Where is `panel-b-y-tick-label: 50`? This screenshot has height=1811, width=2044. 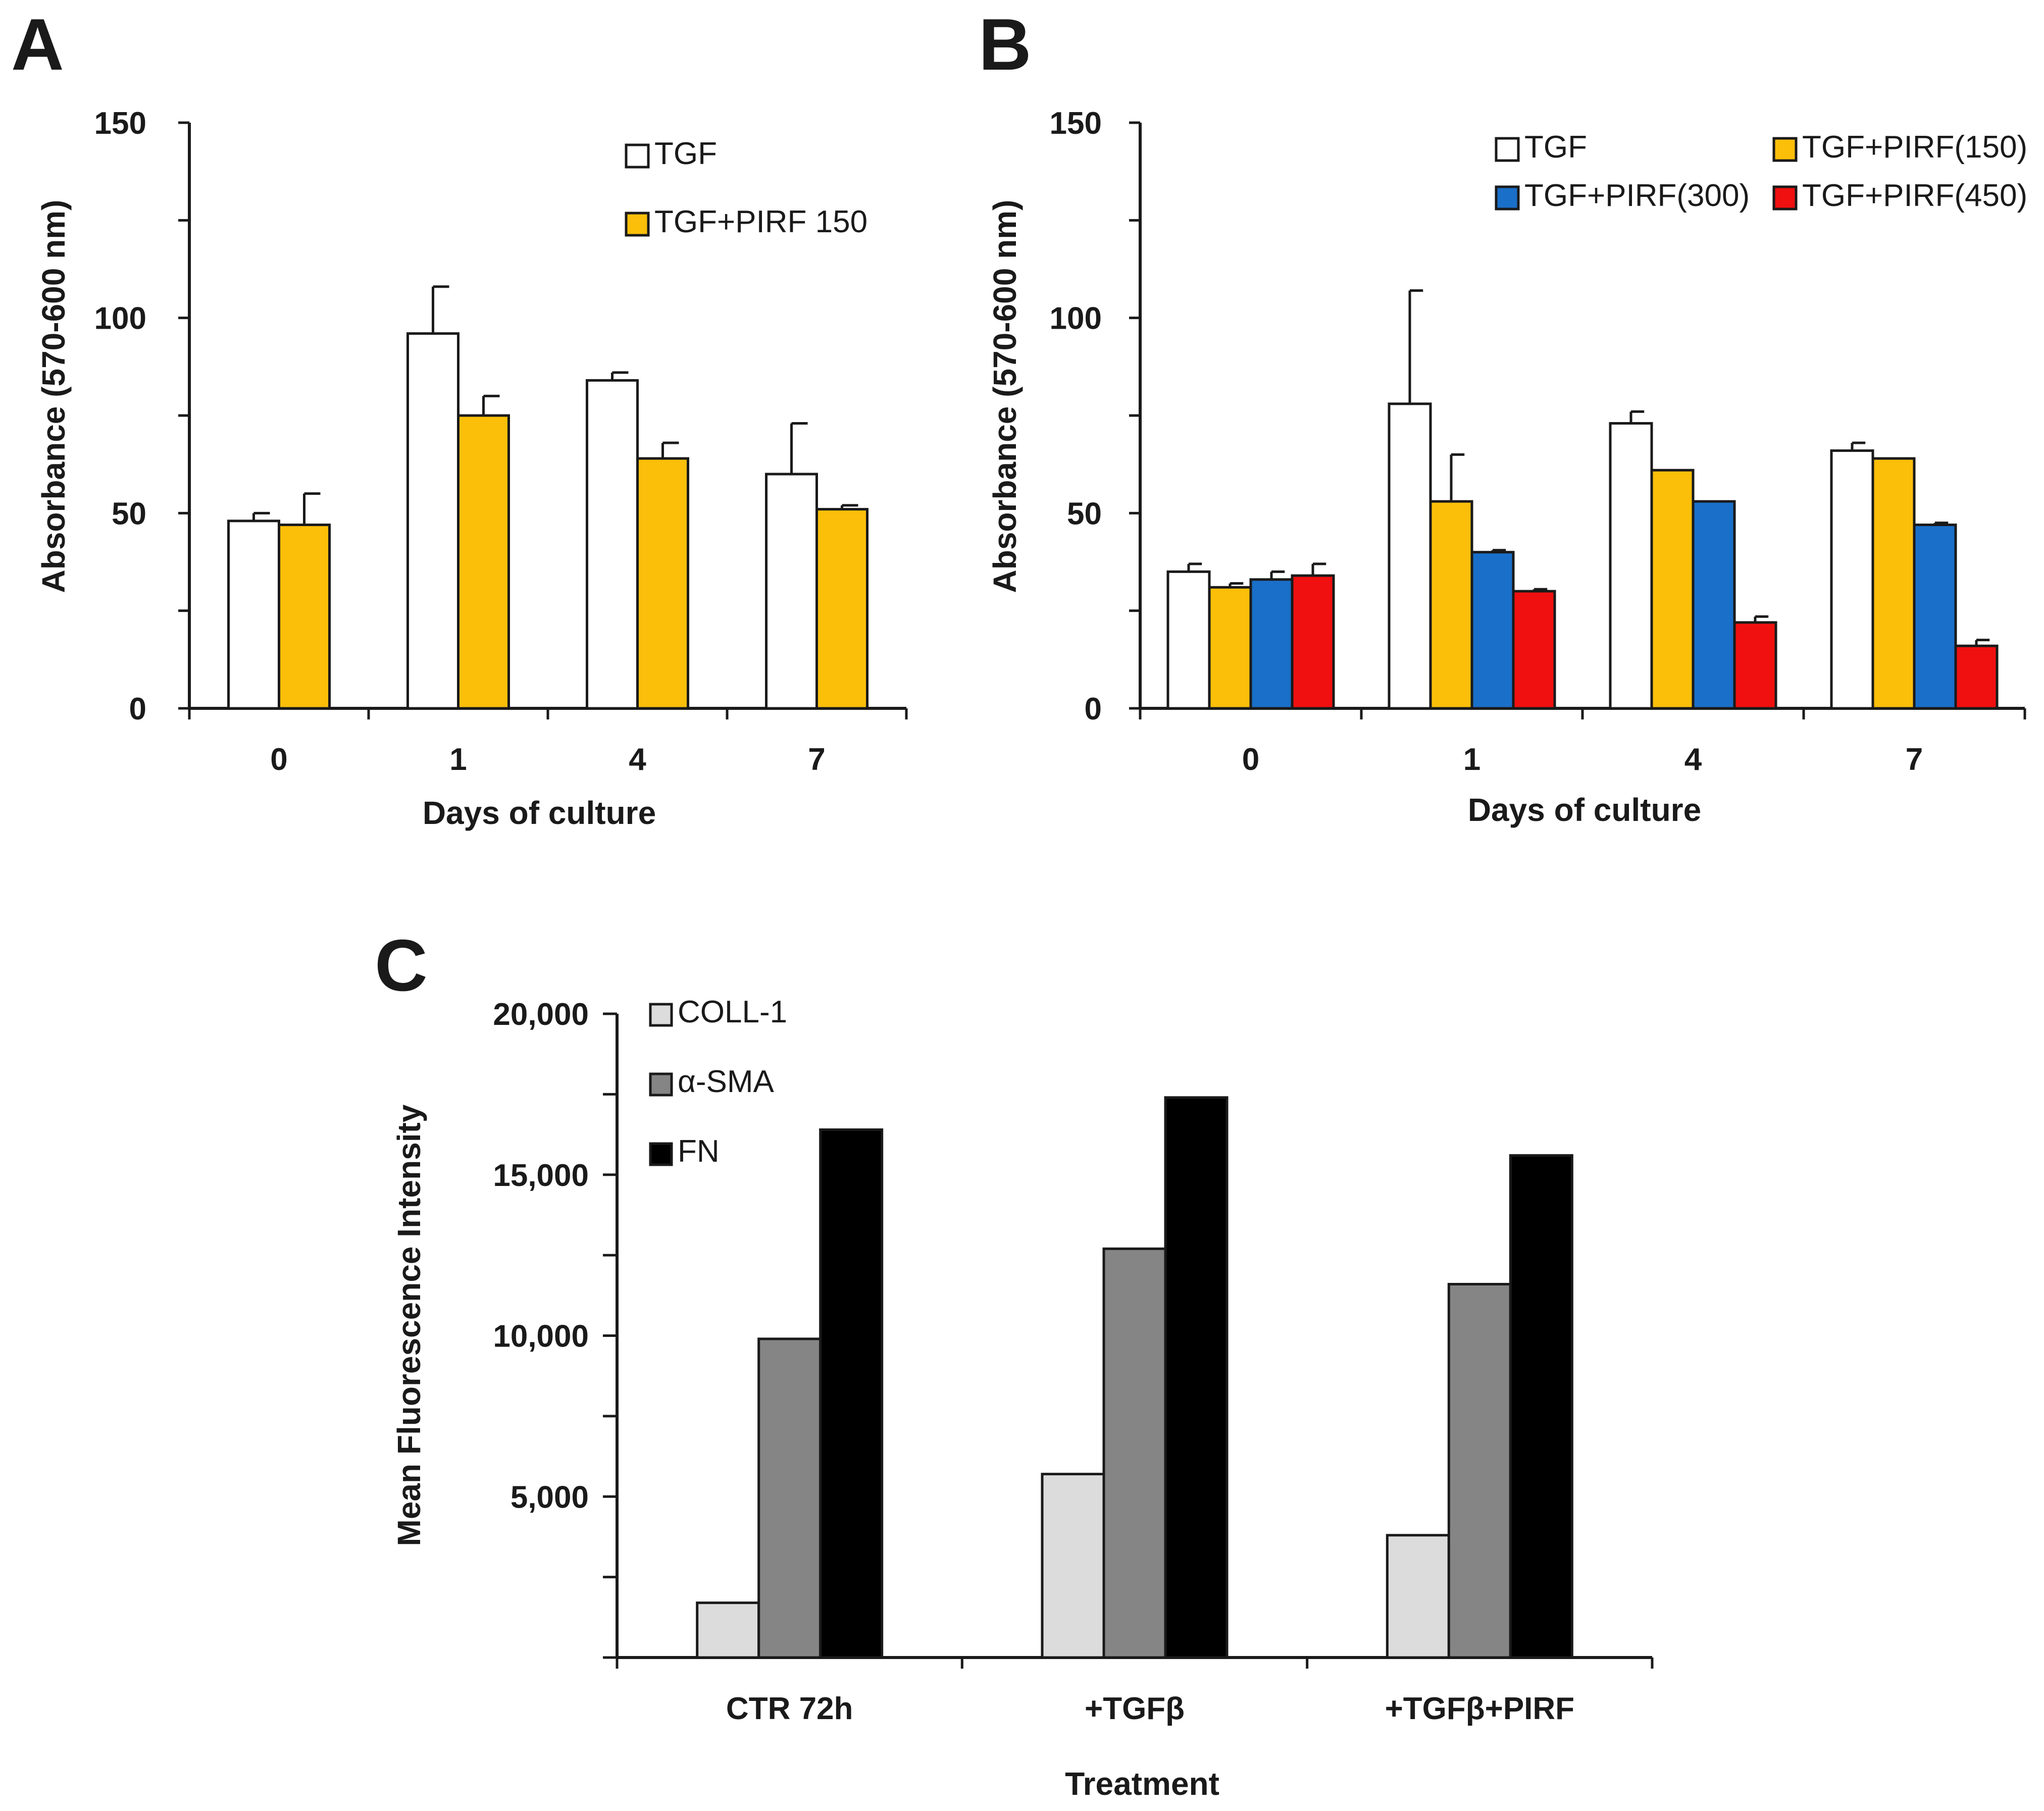 panel-b-y-tick-label: 50 is located at coordinates (1084, 513).